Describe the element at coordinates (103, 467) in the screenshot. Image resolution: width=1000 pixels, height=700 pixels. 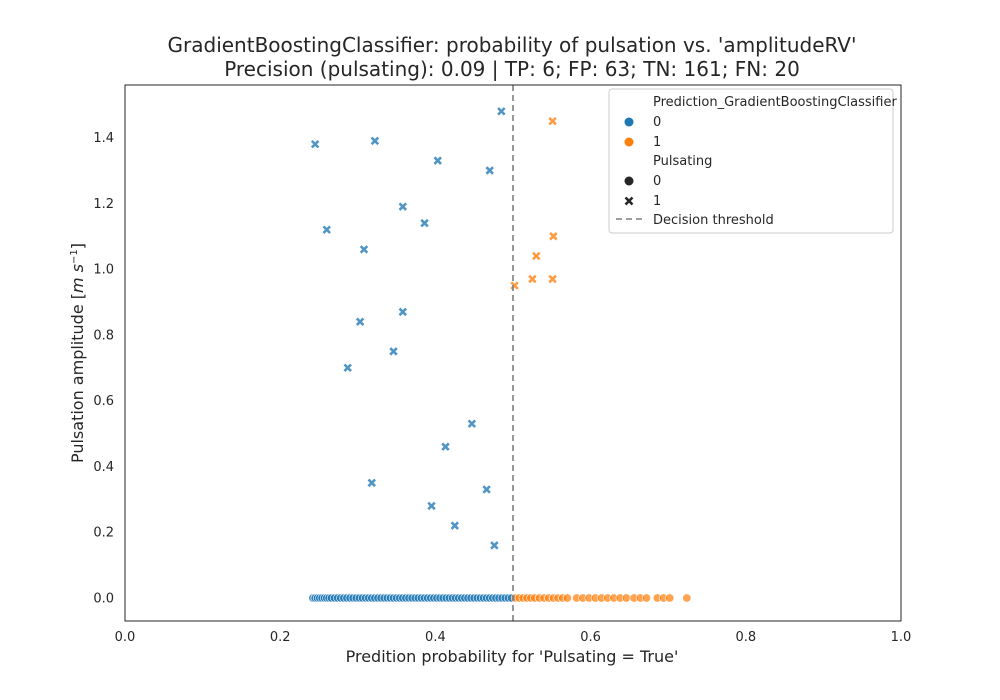
I see `y-tick-label-2: 0.4` at that location.